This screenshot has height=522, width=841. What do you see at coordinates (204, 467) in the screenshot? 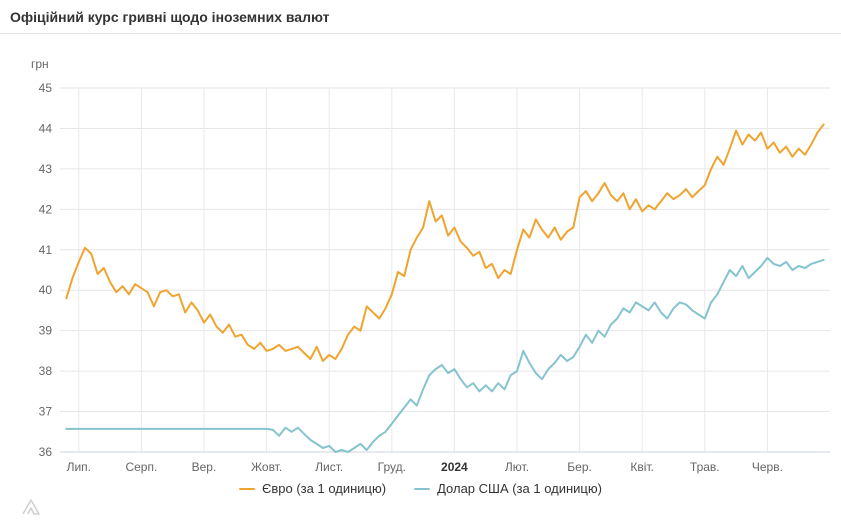
I see `x-tick-label: Вер.` at bounding box center [204, 467].